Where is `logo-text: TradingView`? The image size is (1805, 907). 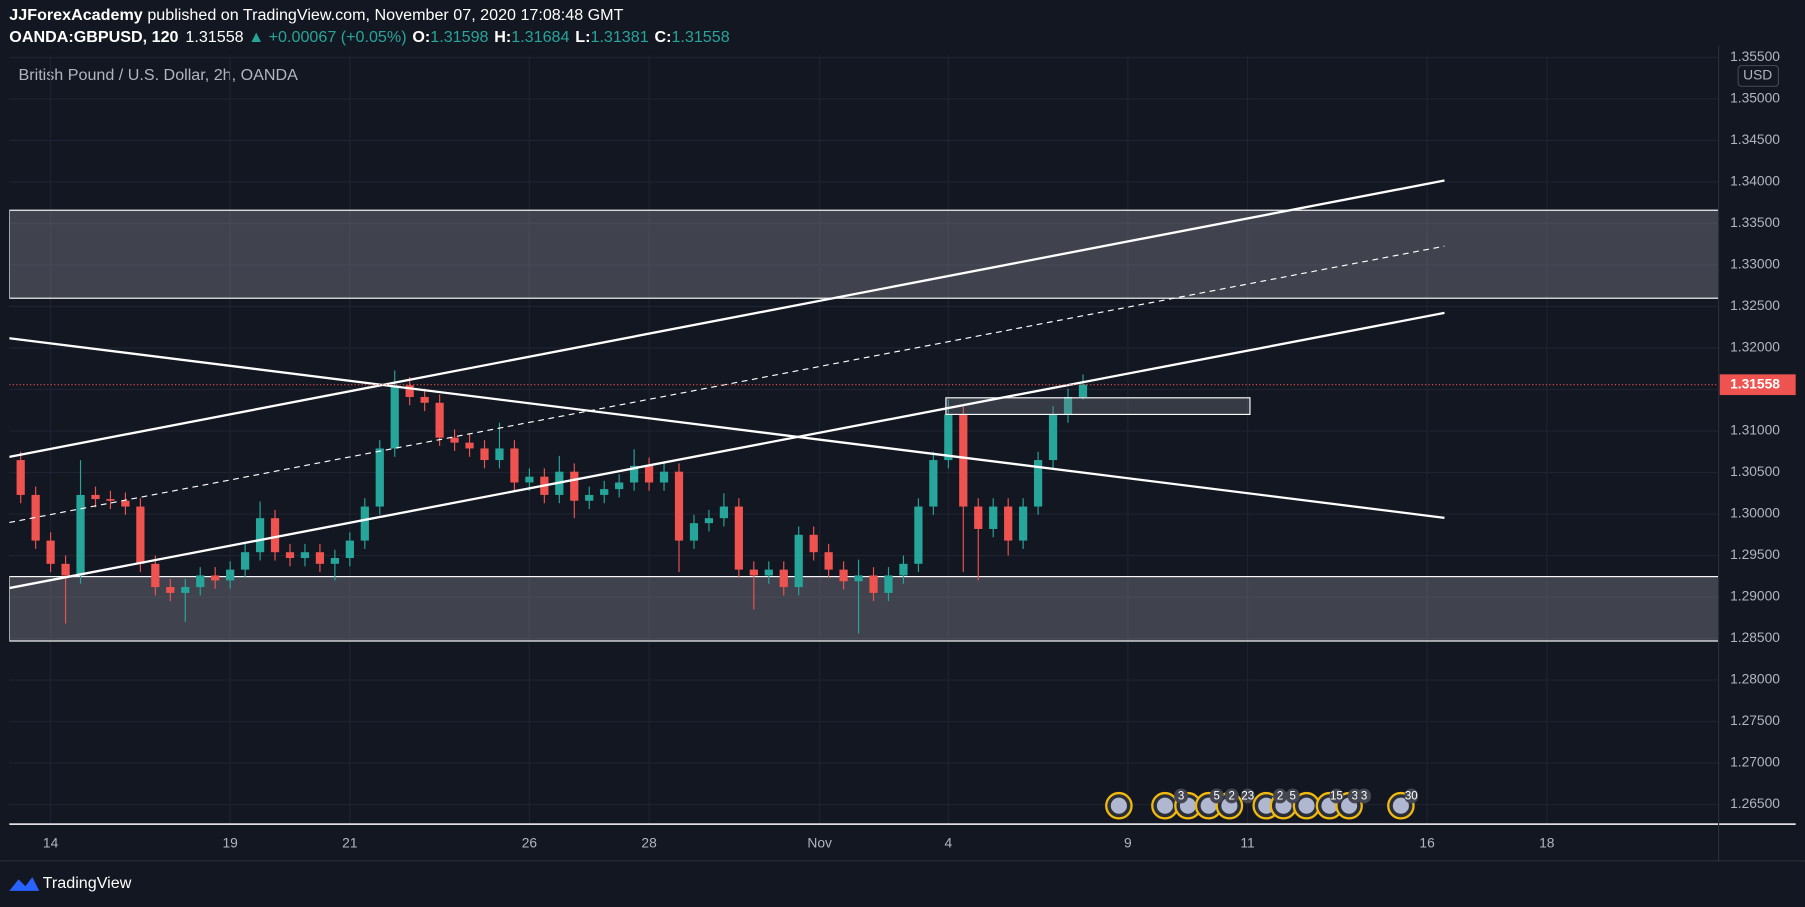 logo-text: TradingView is located at coordinates (87, 883).